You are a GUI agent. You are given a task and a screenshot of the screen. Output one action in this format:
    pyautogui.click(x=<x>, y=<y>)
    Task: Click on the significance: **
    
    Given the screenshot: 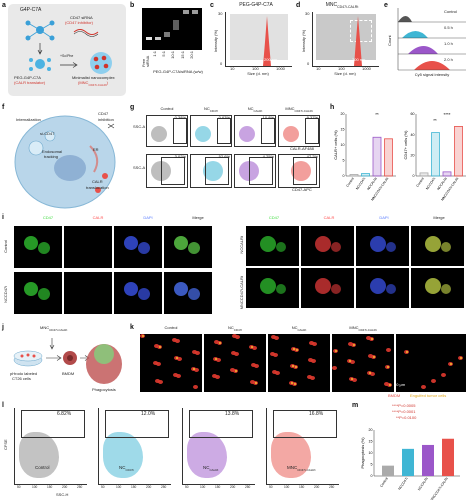 What is the action you would take?
    pyautogui.click(x=377, y=114)
    